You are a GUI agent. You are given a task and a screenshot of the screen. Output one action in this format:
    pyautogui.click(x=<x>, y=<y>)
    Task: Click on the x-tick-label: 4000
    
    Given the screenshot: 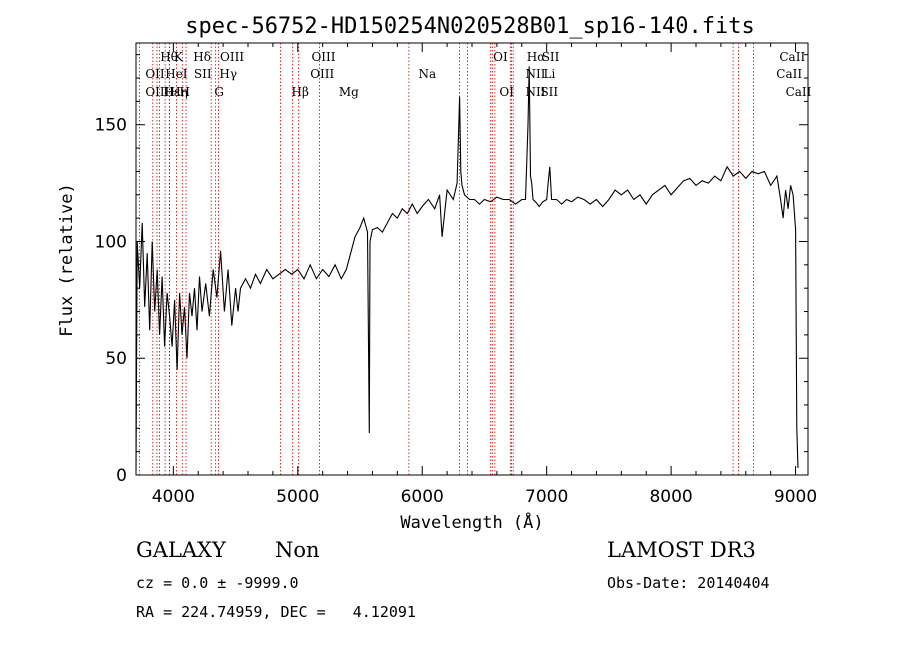 What is the action you would take?
    pyautogui.click(x=173, y=497)
    